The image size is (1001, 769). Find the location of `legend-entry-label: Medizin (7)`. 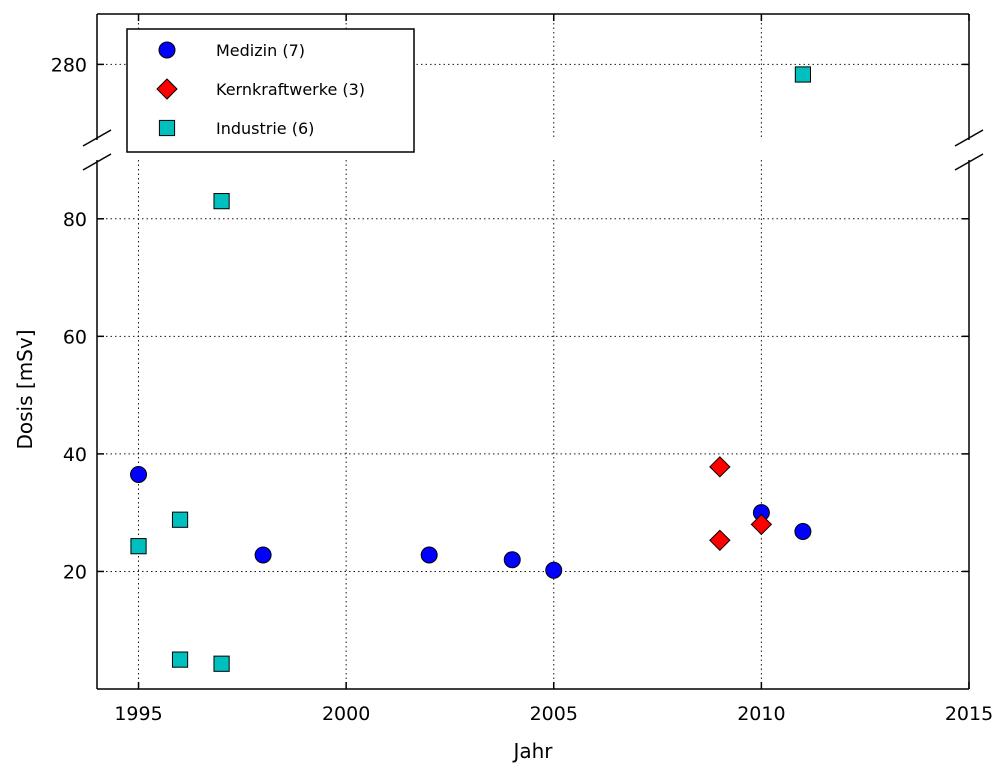

legend-entry-label: Medizin (7) is located at coordinates (260, 50).